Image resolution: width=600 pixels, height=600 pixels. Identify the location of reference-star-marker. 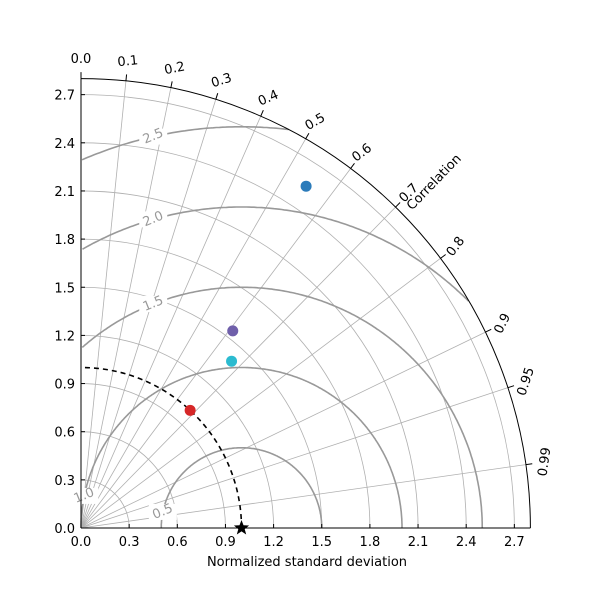
(241, 527).